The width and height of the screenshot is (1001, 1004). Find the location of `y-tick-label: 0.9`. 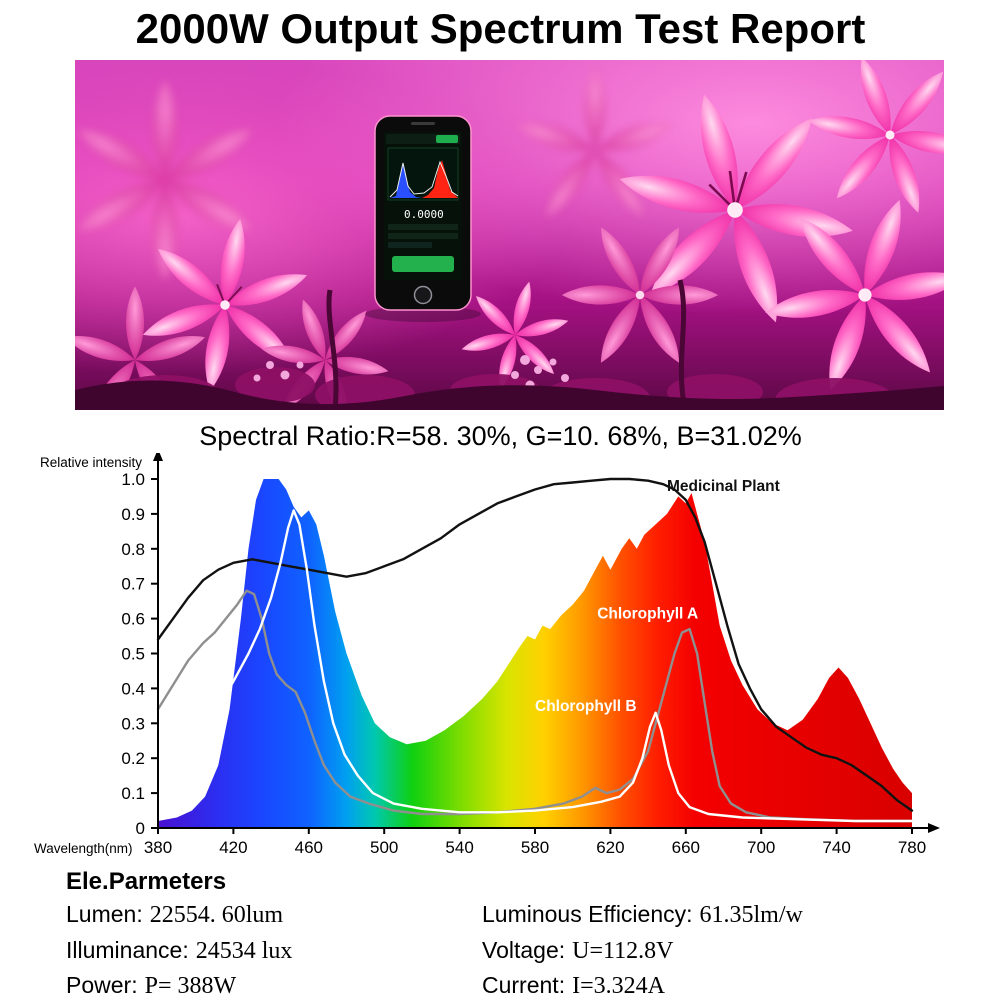

y-tick-label: 0.9 is located at coordinates (133, 514).